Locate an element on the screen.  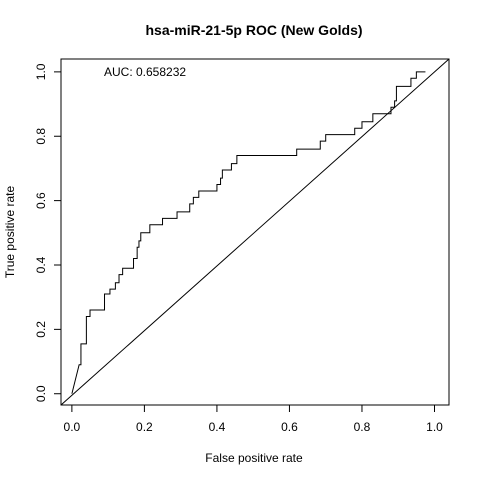
y-tick-label: 0.8 is located at coordinates (41, 136).